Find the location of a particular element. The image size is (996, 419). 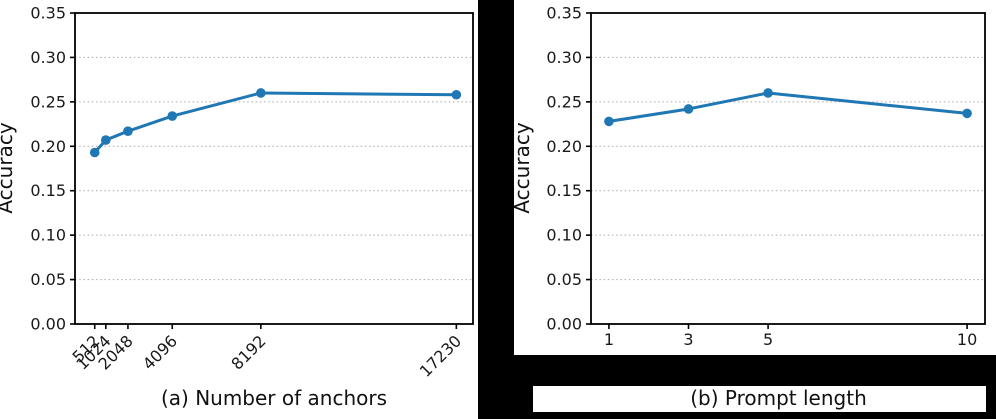

x-tick-label: 3 is located at coordinates (688, 339).